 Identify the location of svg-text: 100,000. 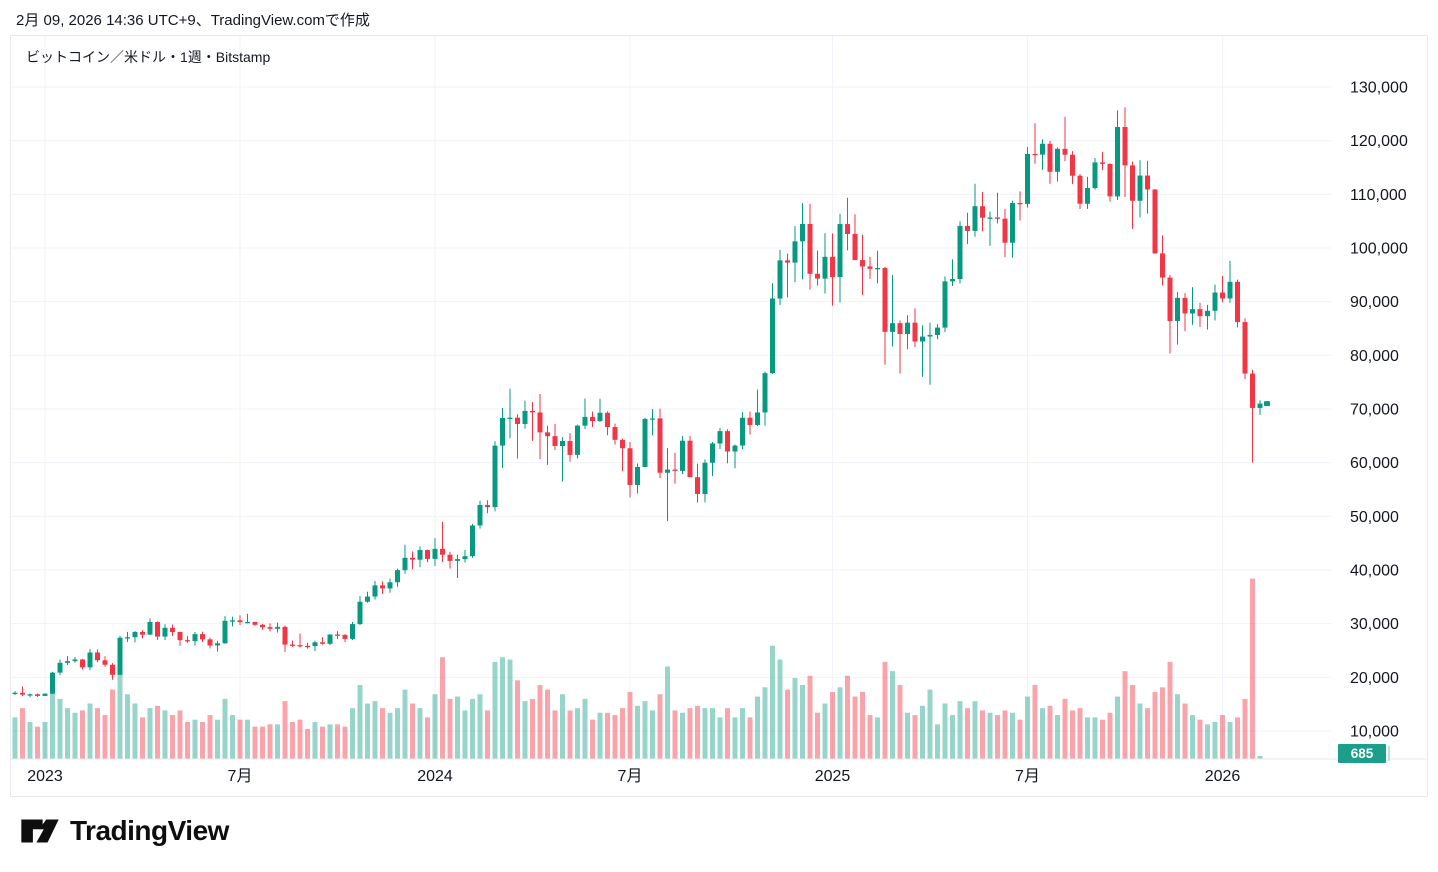
(1379, 249).